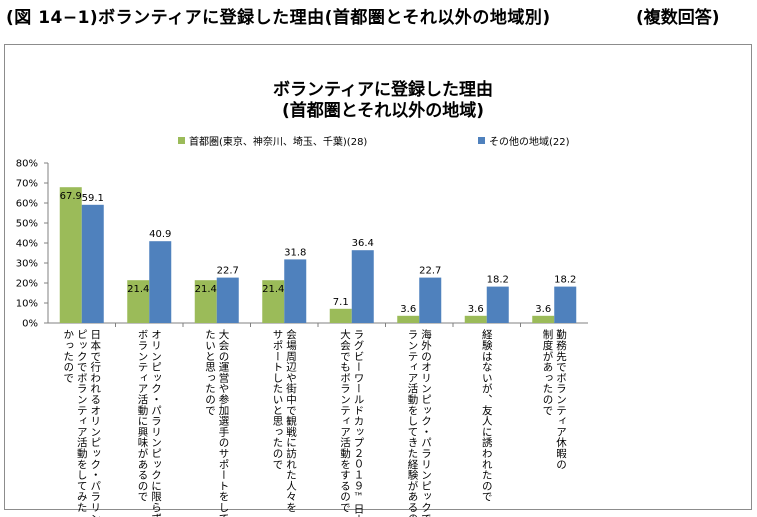 The height and width of the screenshot is (517, 757). I want to click on y-tick-label: 60%, so click(27, 204).